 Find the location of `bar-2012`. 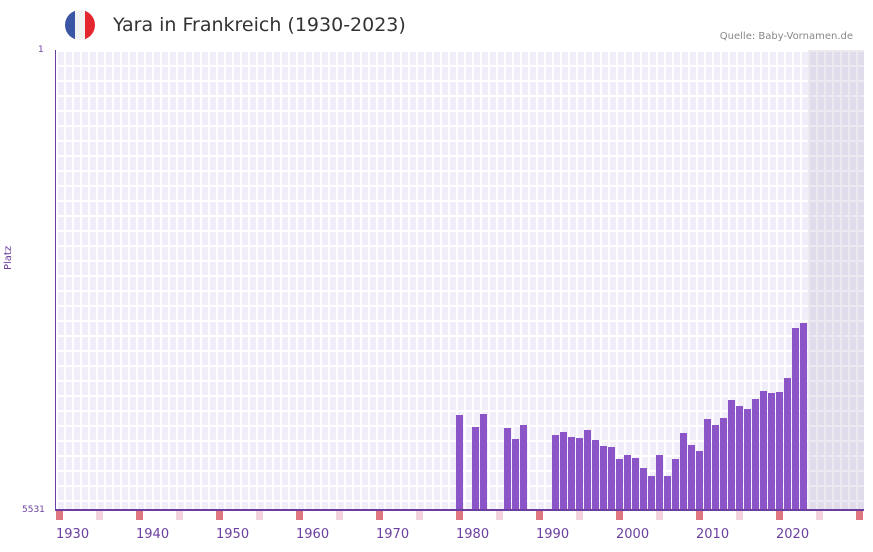

bar-2012 is located at coordinates (731, 455).